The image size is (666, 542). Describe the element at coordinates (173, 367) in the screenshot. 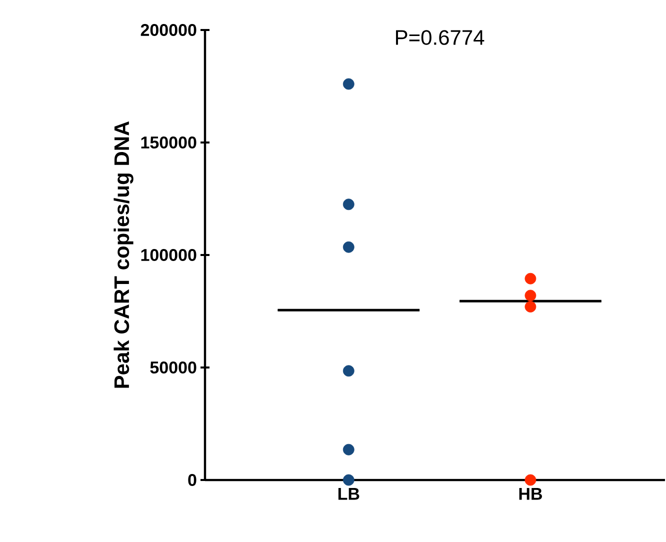

I see `y-tick-label: 50000` at that location.